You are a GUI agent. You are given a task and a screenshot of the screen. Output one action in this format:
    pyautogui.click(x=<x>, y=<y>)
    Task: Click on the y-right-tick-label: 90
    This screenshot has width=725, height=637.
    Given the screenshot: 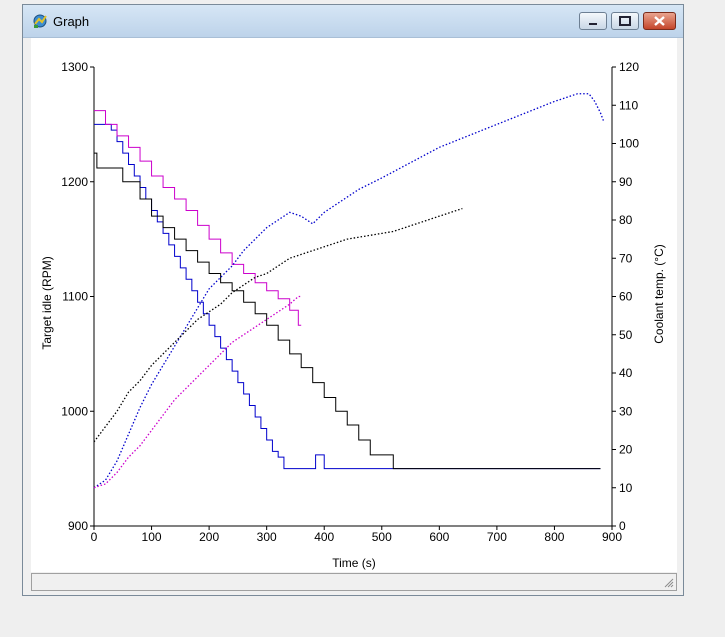 What is the action you would take?
    pyautogui.click(x=626, y=182)
    